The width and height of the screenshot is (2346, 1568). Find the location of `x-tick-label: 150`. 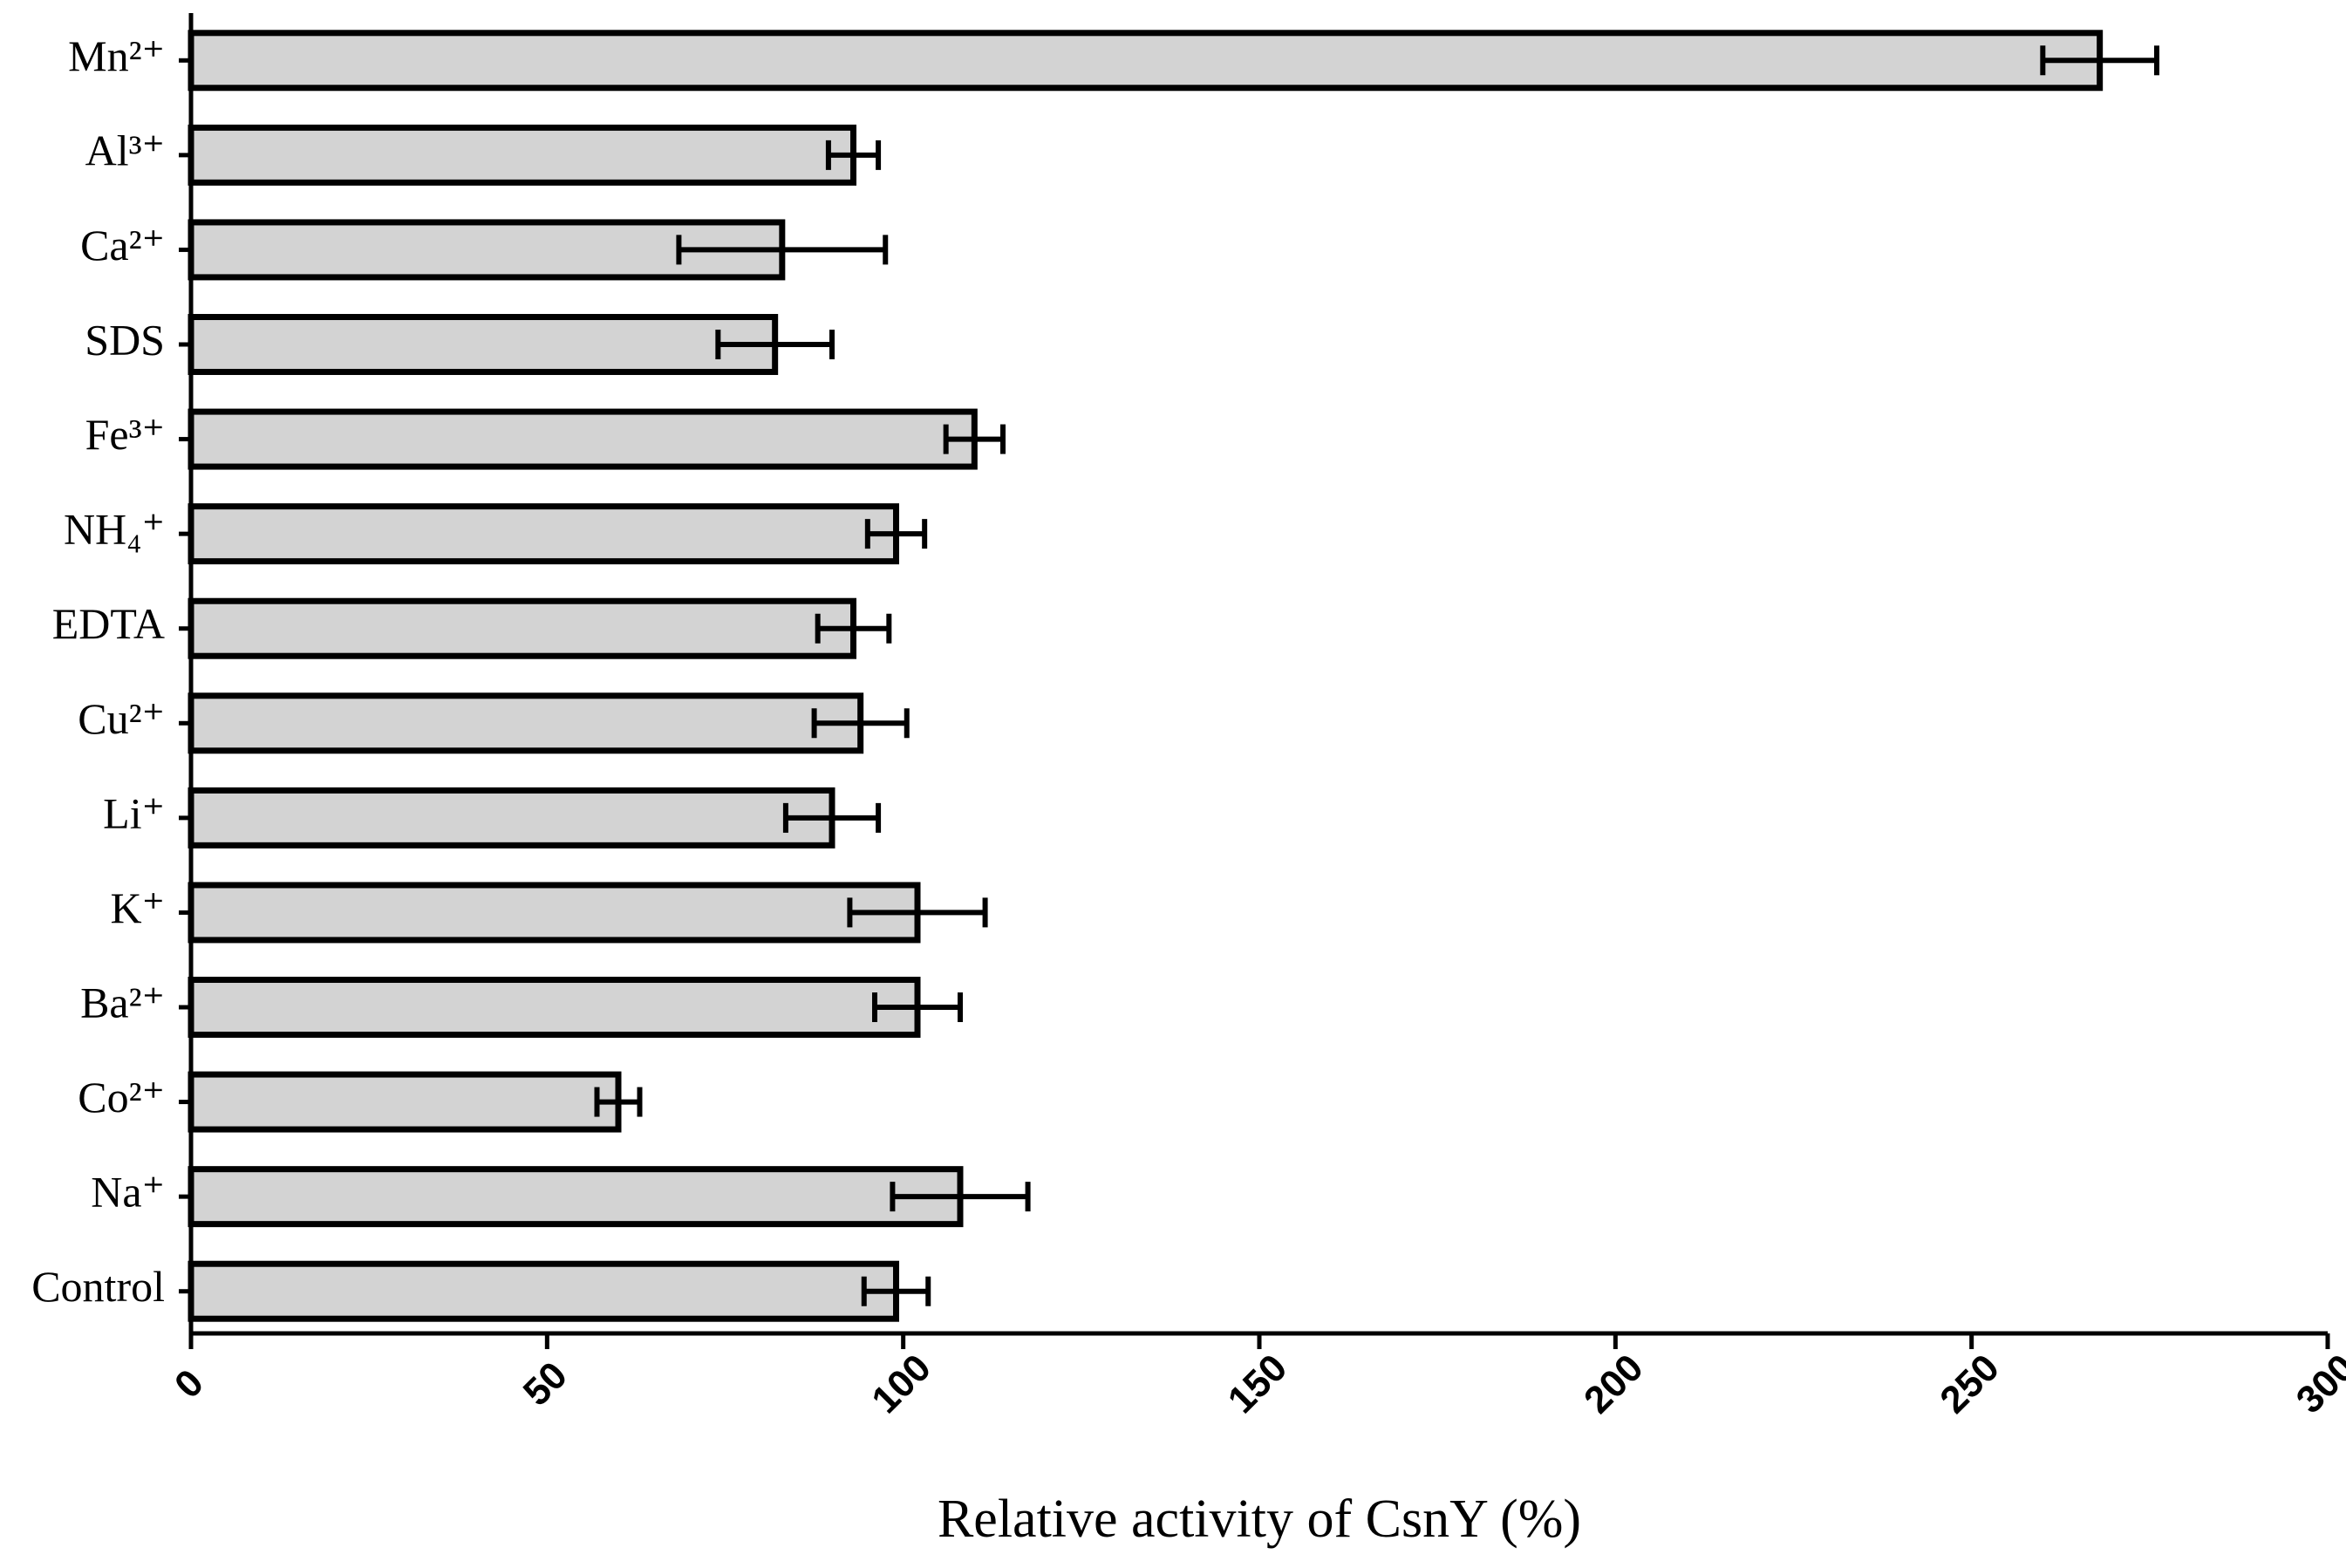

x-tick-label: 150 is located at coordinates (1258, 1384).